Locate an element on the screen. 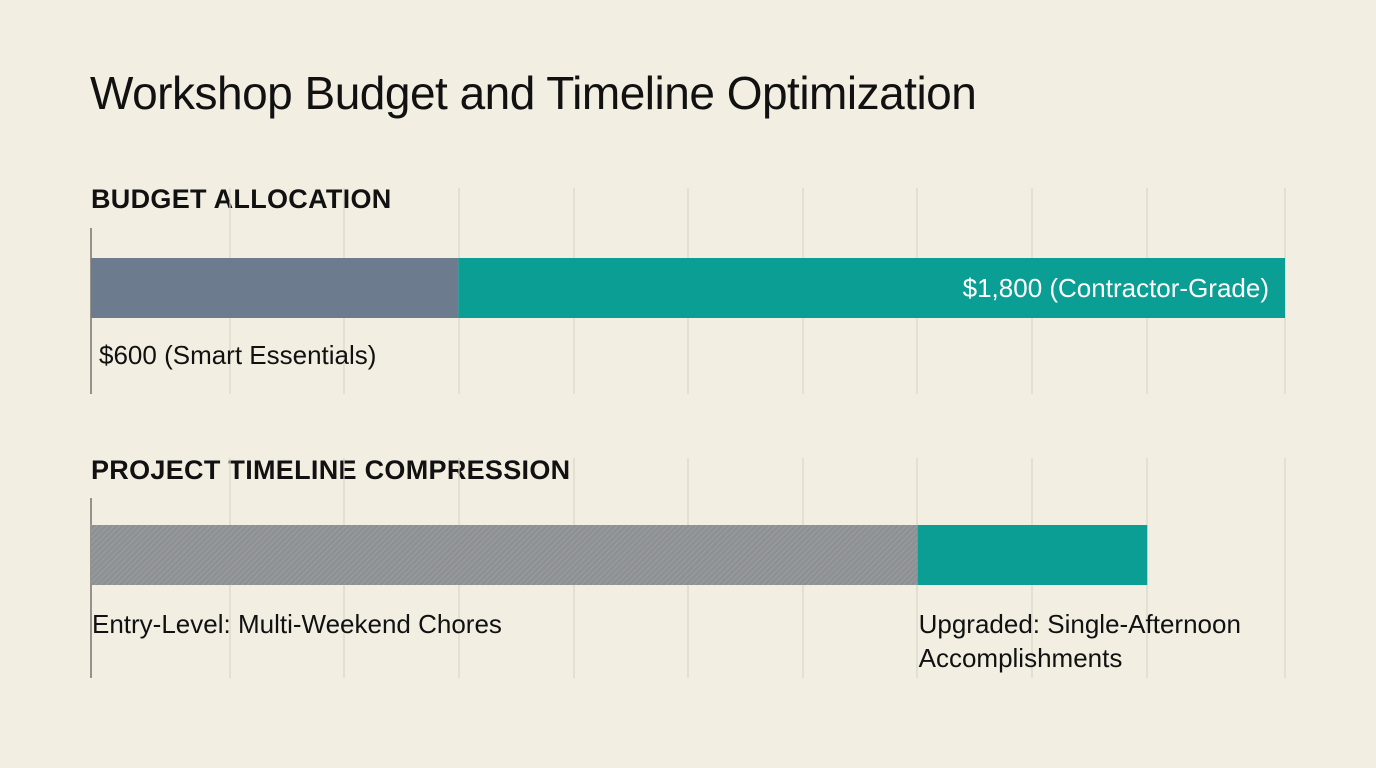 This screenshot has height=768, width=1376. bar-label-1-1-line-0: Upgraded: Single-Afternoon is located at coordinates (1080, 624).